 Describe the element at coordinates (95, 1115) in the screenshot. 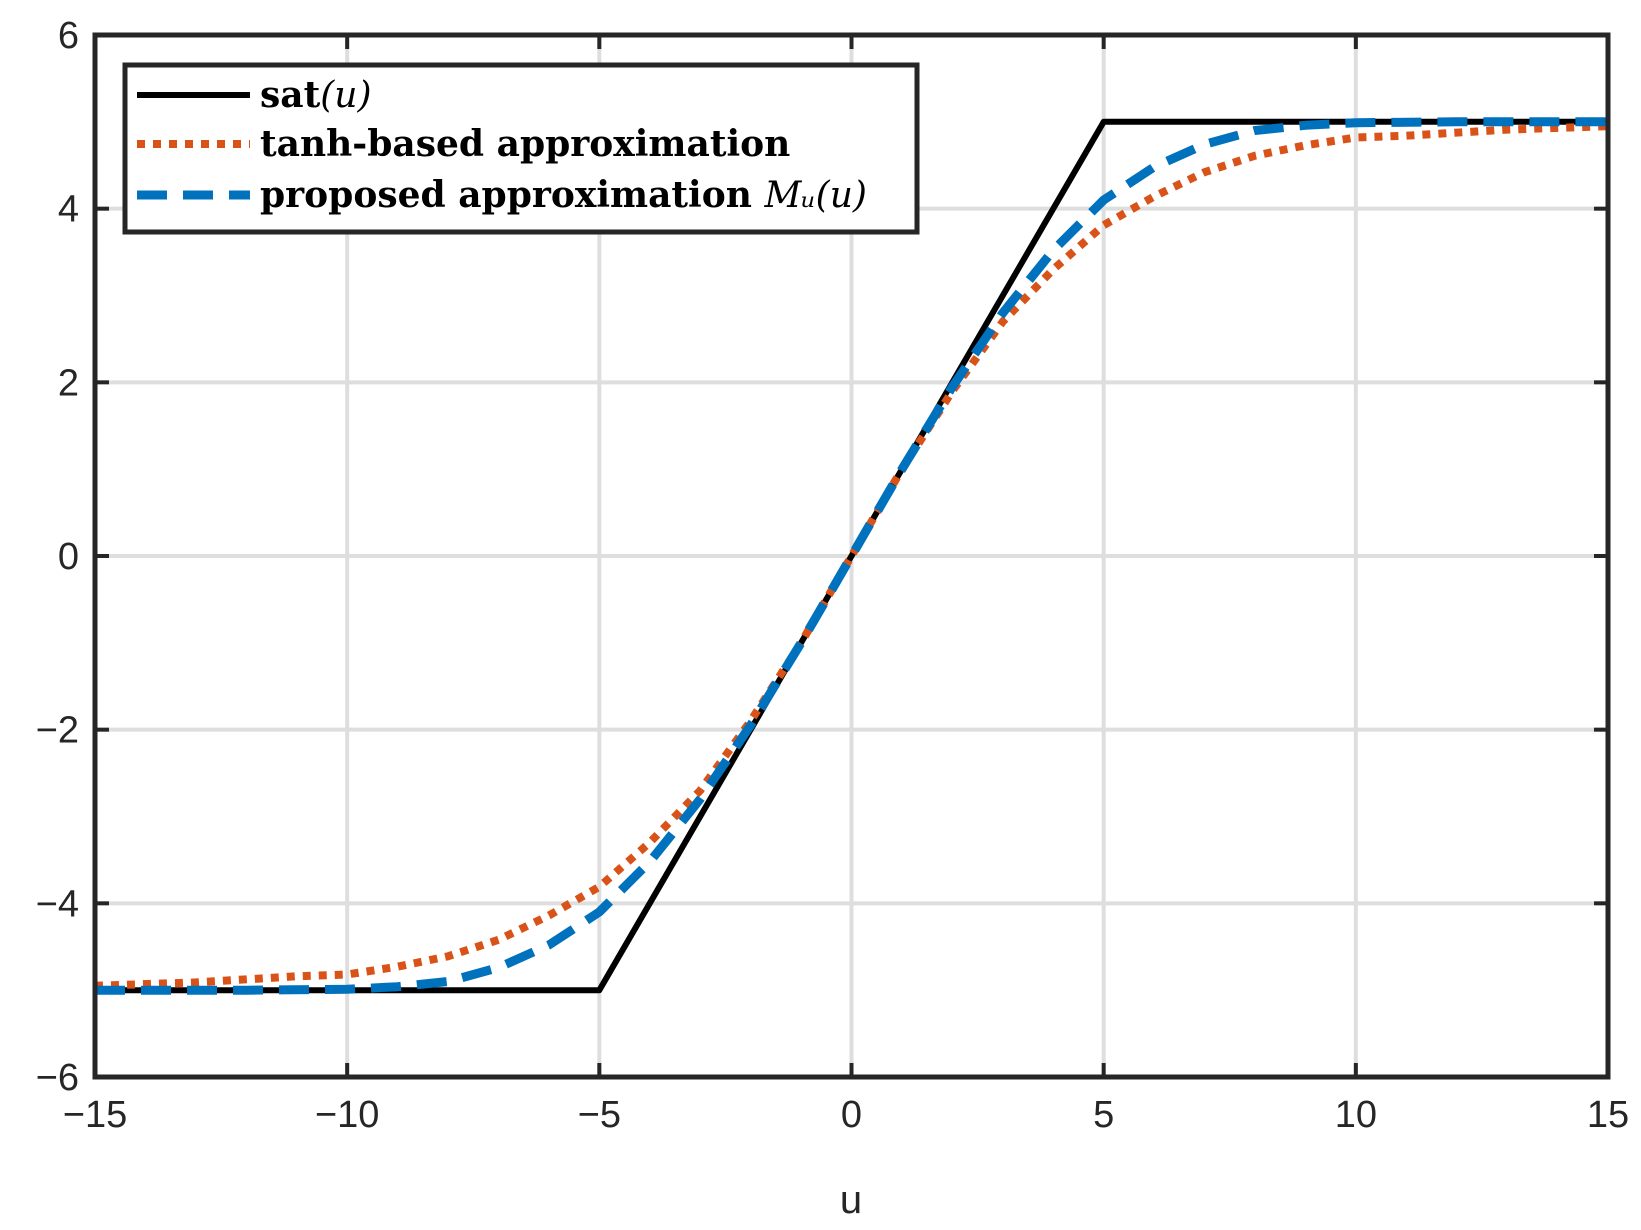

I see `x-tick-label-0: −15` at that location.